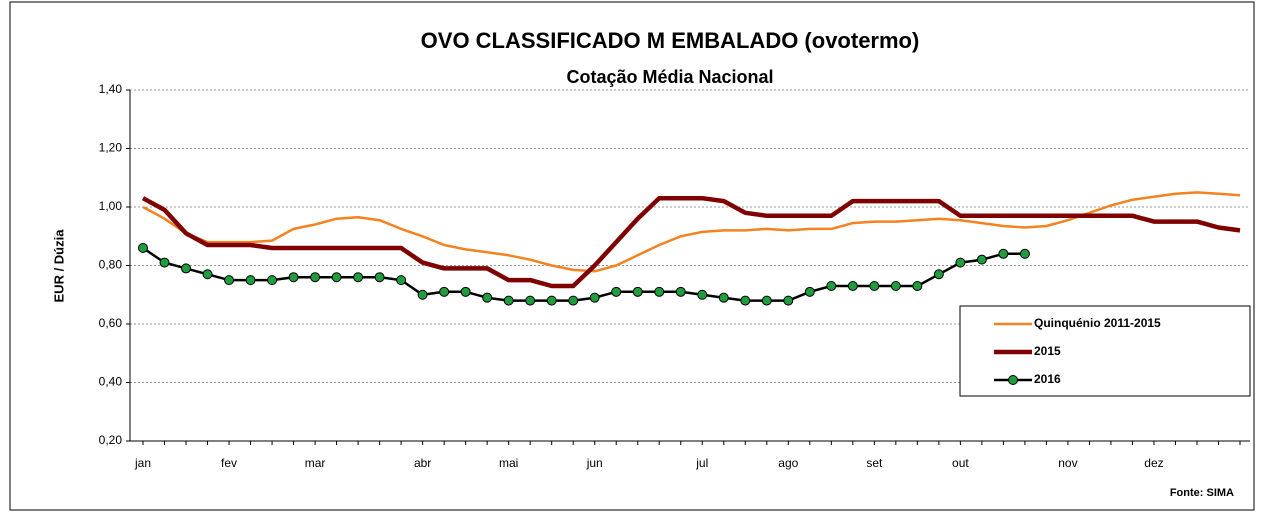  What do you see at coordinates (111, 323) in the screenshot?
I see `y-tick-label: 0,60` at bounding box center [111, 323].